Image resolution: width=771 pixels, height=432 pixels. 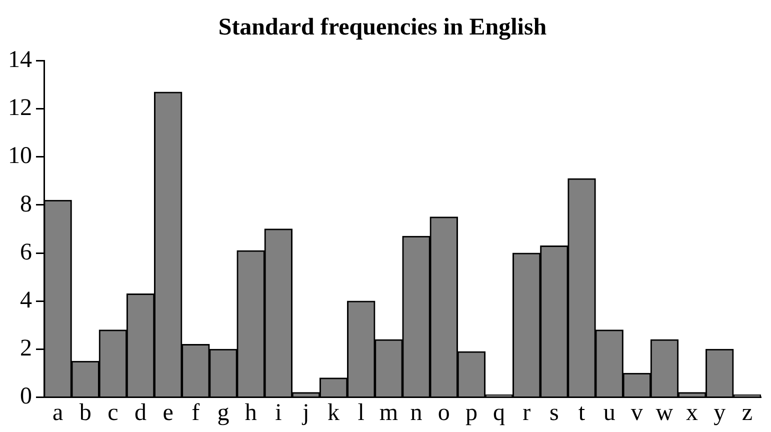 What do you see at coordinates (140, 413) in the screenshot?
I see `x-tick-label: d` at bounding box center [140, 413].